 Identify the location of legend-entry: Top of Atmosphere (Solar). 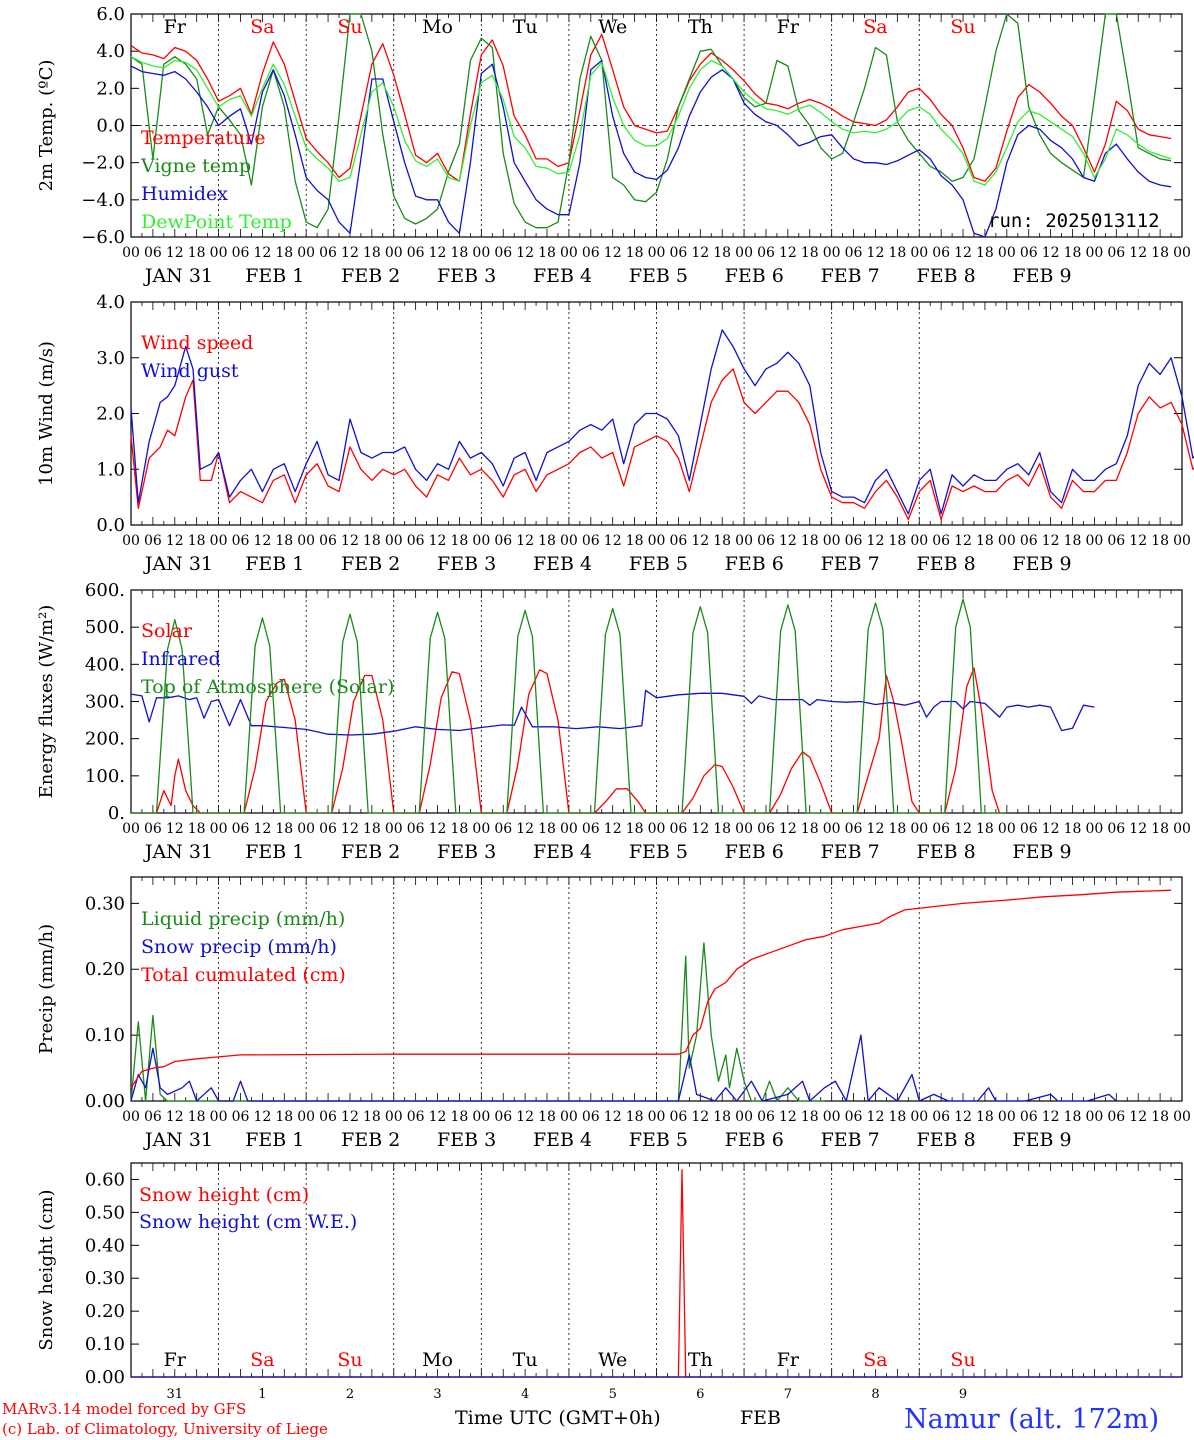
(267, 687).